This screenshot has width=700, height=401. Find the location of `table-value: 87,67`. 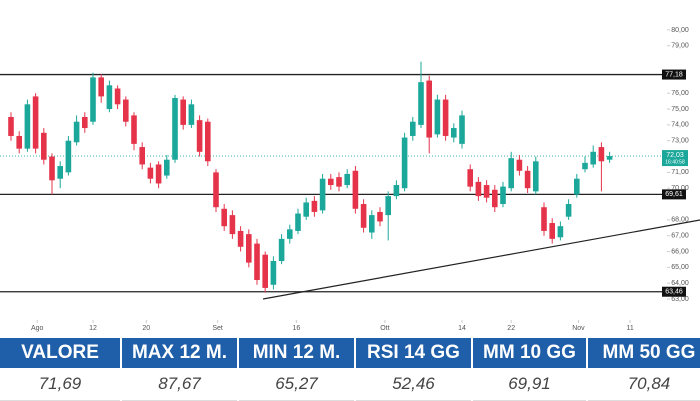

table-value: 87,67 is located at coordinates (179, 384).